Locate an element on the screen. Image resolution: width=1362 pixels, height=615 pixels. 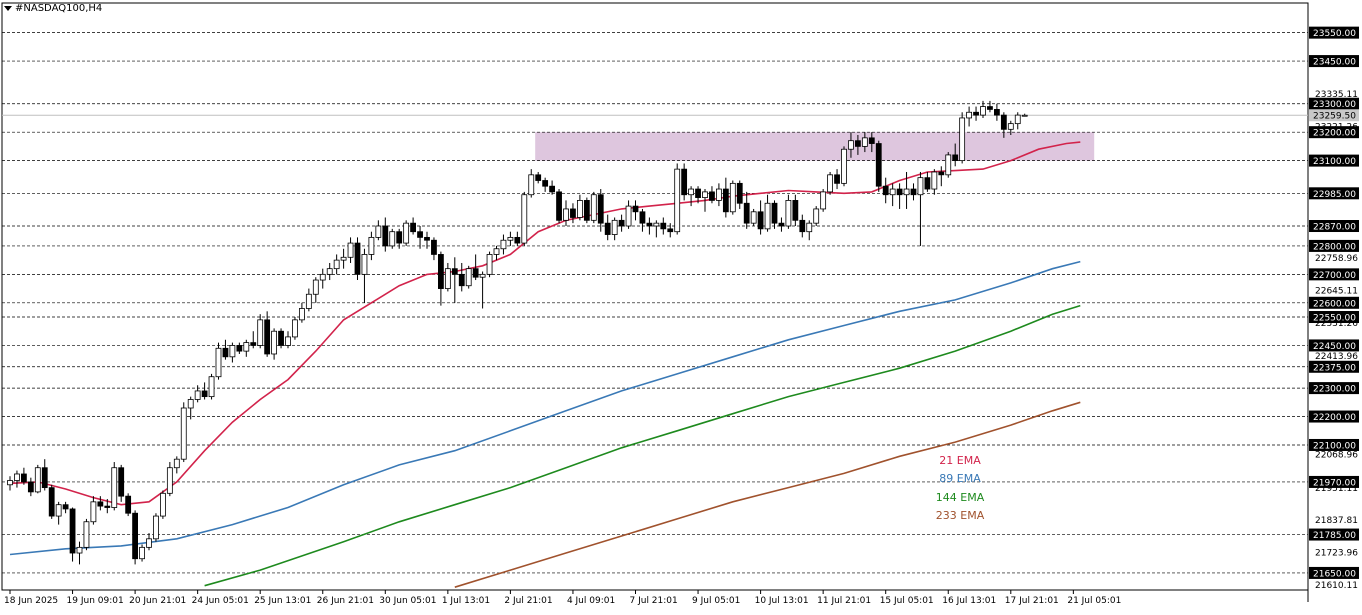
x-axis-label-5: 26 Jun 21:01 is located at coordinates (345, 601).